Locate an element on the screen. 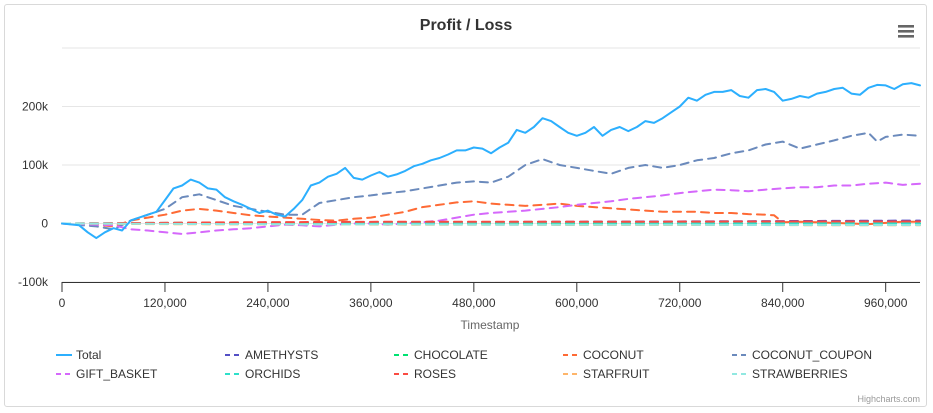 This screenshot has height=413, width=933. legend-item-coconut-coupon: COCONUT_COUPON is located at coordinates (802, 355).